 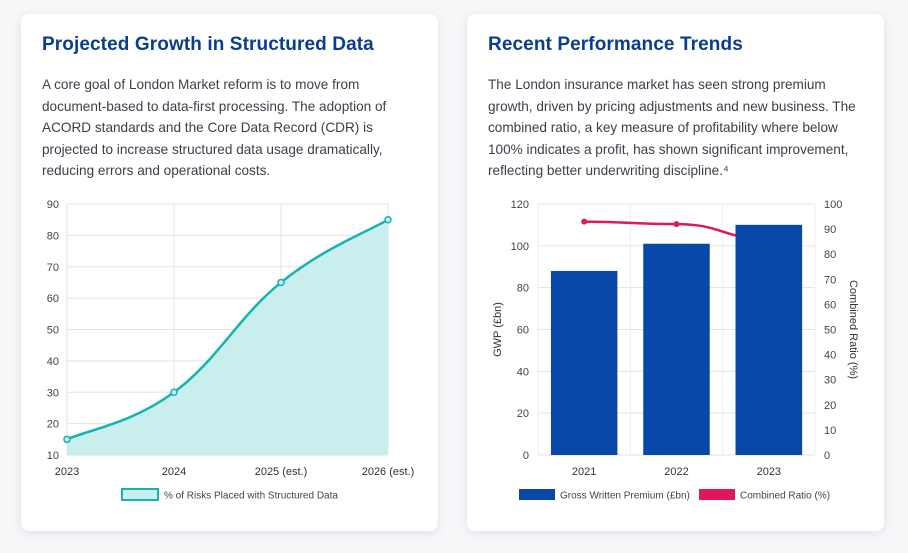 What do you see at coordinates (830, 331) in the screenshot?
I see `y-right-tick-label: 50` at bounding box center [830, 331].